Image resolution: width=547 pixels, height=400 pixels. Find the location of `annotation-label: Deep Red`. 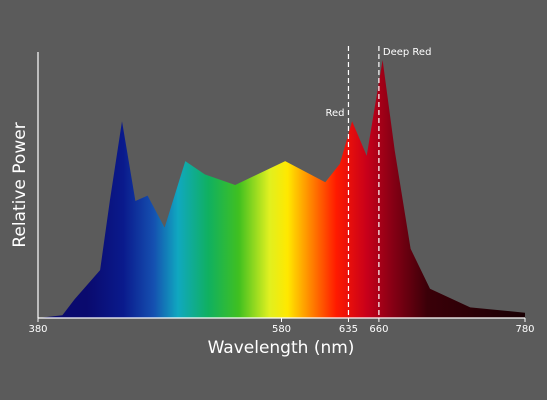

annotation-label: Deep Red is located at coordinates (407, 52).